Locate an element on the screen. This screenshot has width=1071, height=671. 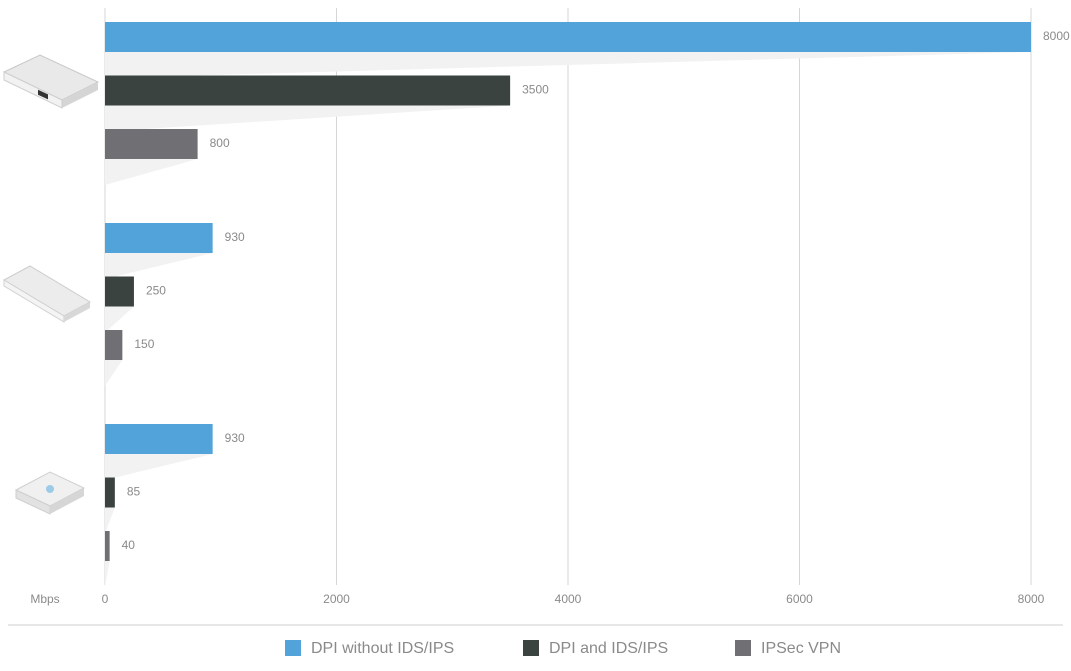
device-icons is located at coordinates (51, 284).